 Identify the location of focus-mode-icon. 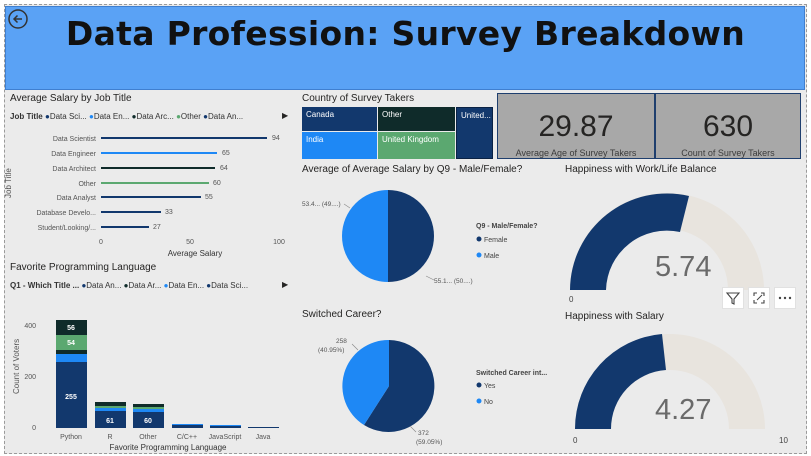
(759, 298).